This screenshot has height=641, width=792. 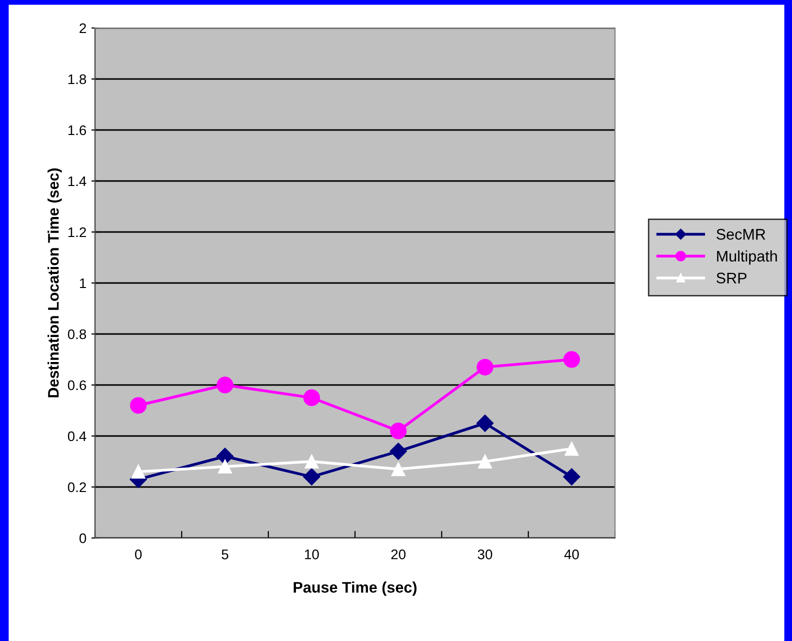 What do you see at coordinates (77, 385) in the screenshot?
I see `y-tick-label: 0.6` at bounding box center [77, 385].